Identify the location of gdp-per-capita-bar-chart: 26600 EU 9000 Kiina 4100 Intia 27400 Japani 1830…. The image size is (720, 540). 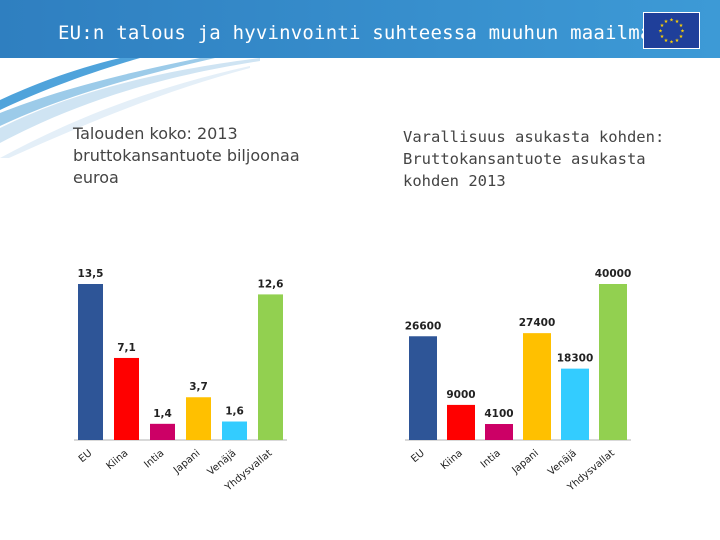
(518, 381).